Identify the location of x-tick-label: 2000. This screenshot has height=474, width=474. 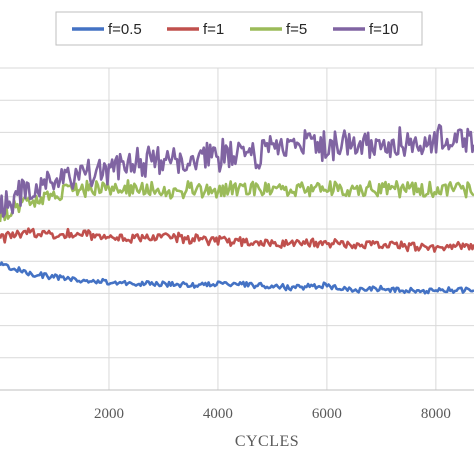
(109, 414).